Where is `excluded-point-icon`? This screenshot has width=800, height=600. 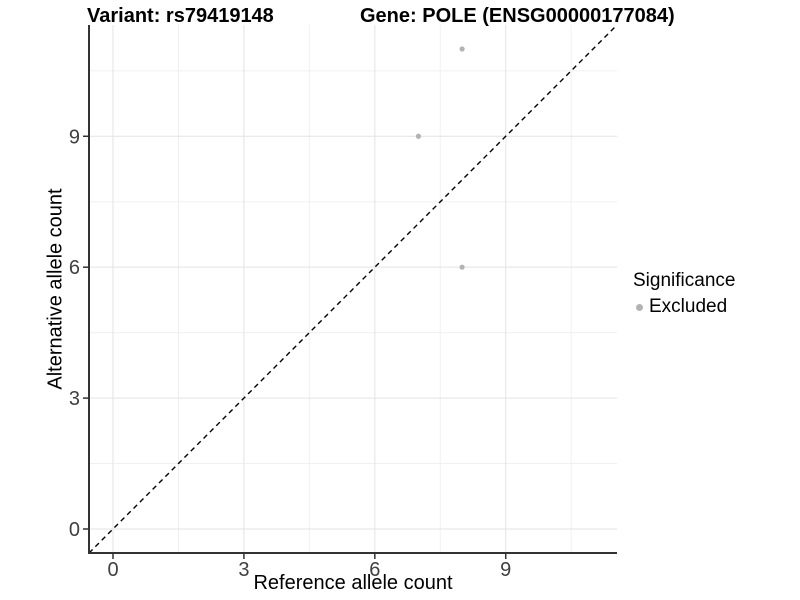 excluded-point-icon is located at coordinates (639, 307).